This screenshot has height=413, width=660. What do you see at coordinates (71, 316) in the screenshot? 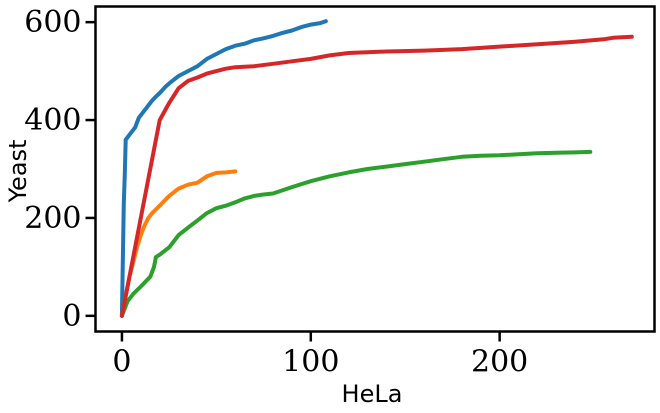
I see `y-tick-label: 0` at bounding box center [71, 316].